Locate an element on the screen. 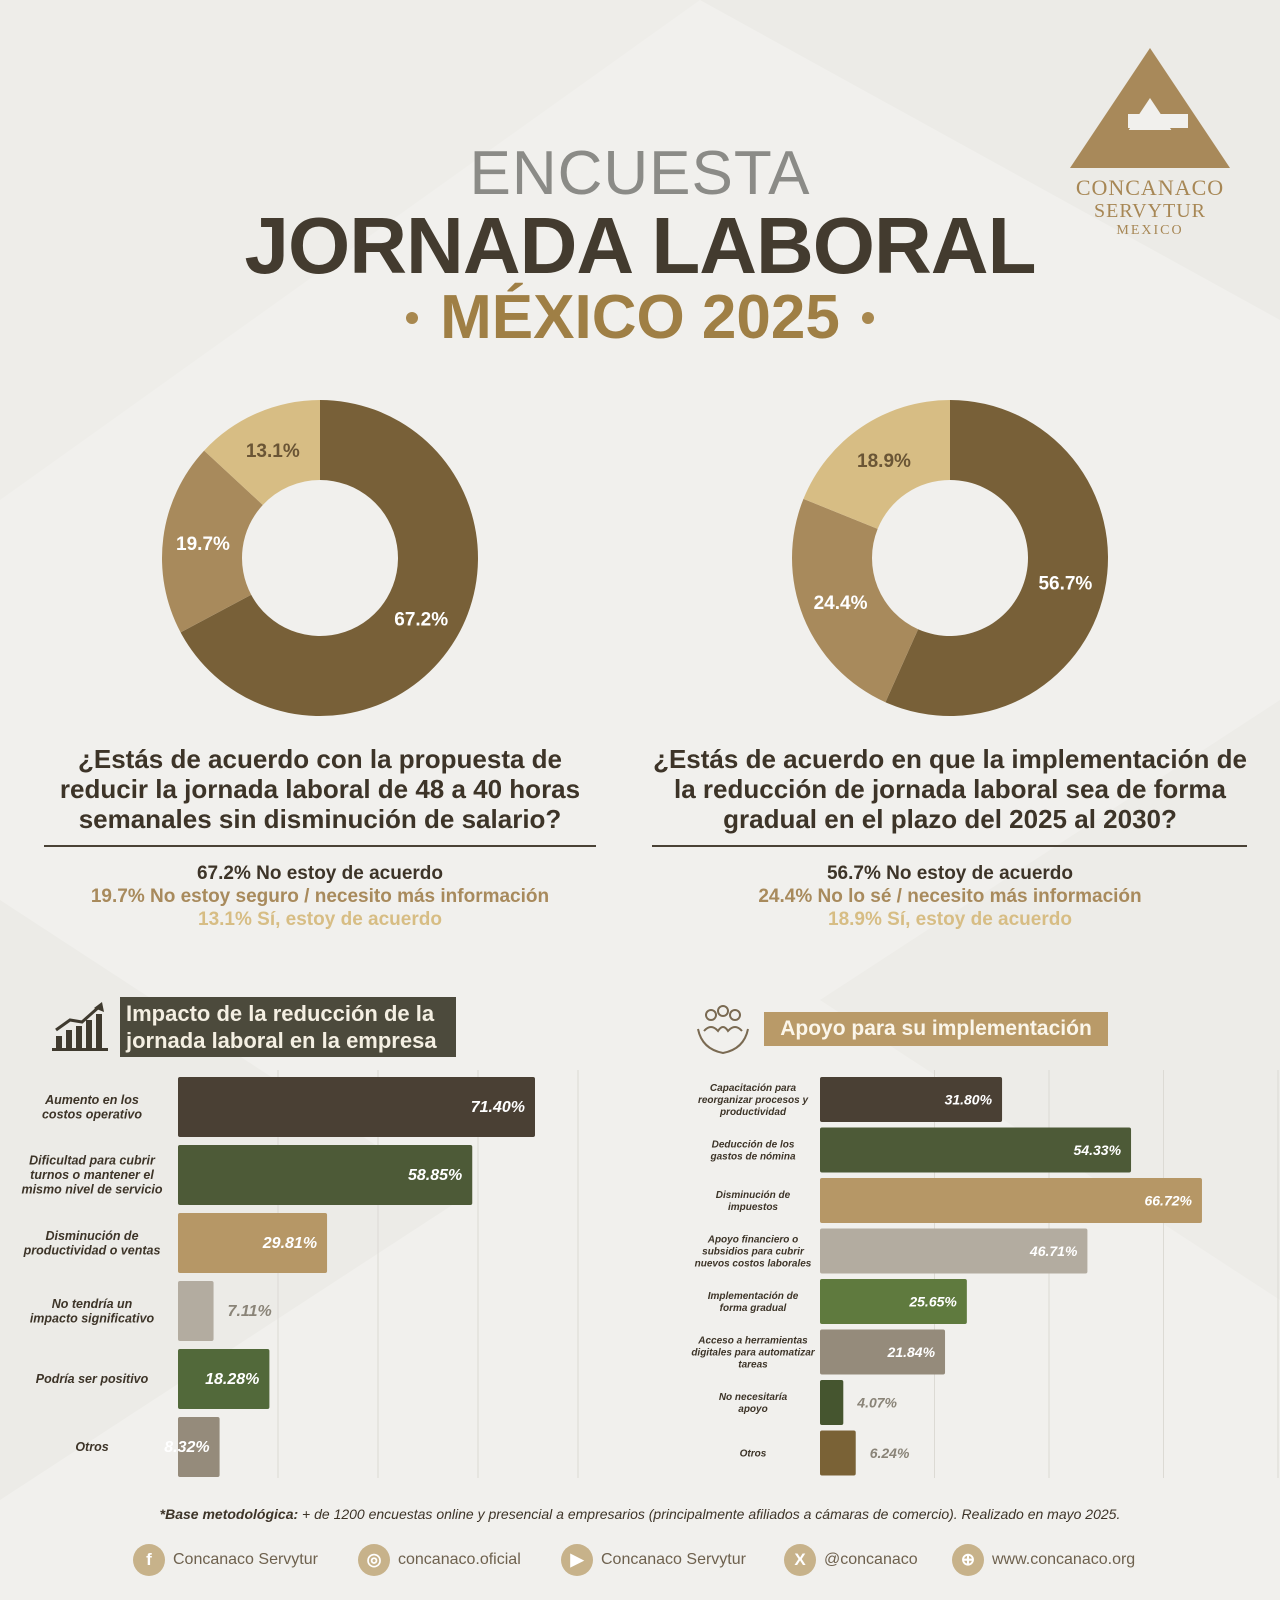 The height and width of the screenshot is (1600, 1280). methodology-bold: *Base metodológica: is located at coordinates (229, 1514).